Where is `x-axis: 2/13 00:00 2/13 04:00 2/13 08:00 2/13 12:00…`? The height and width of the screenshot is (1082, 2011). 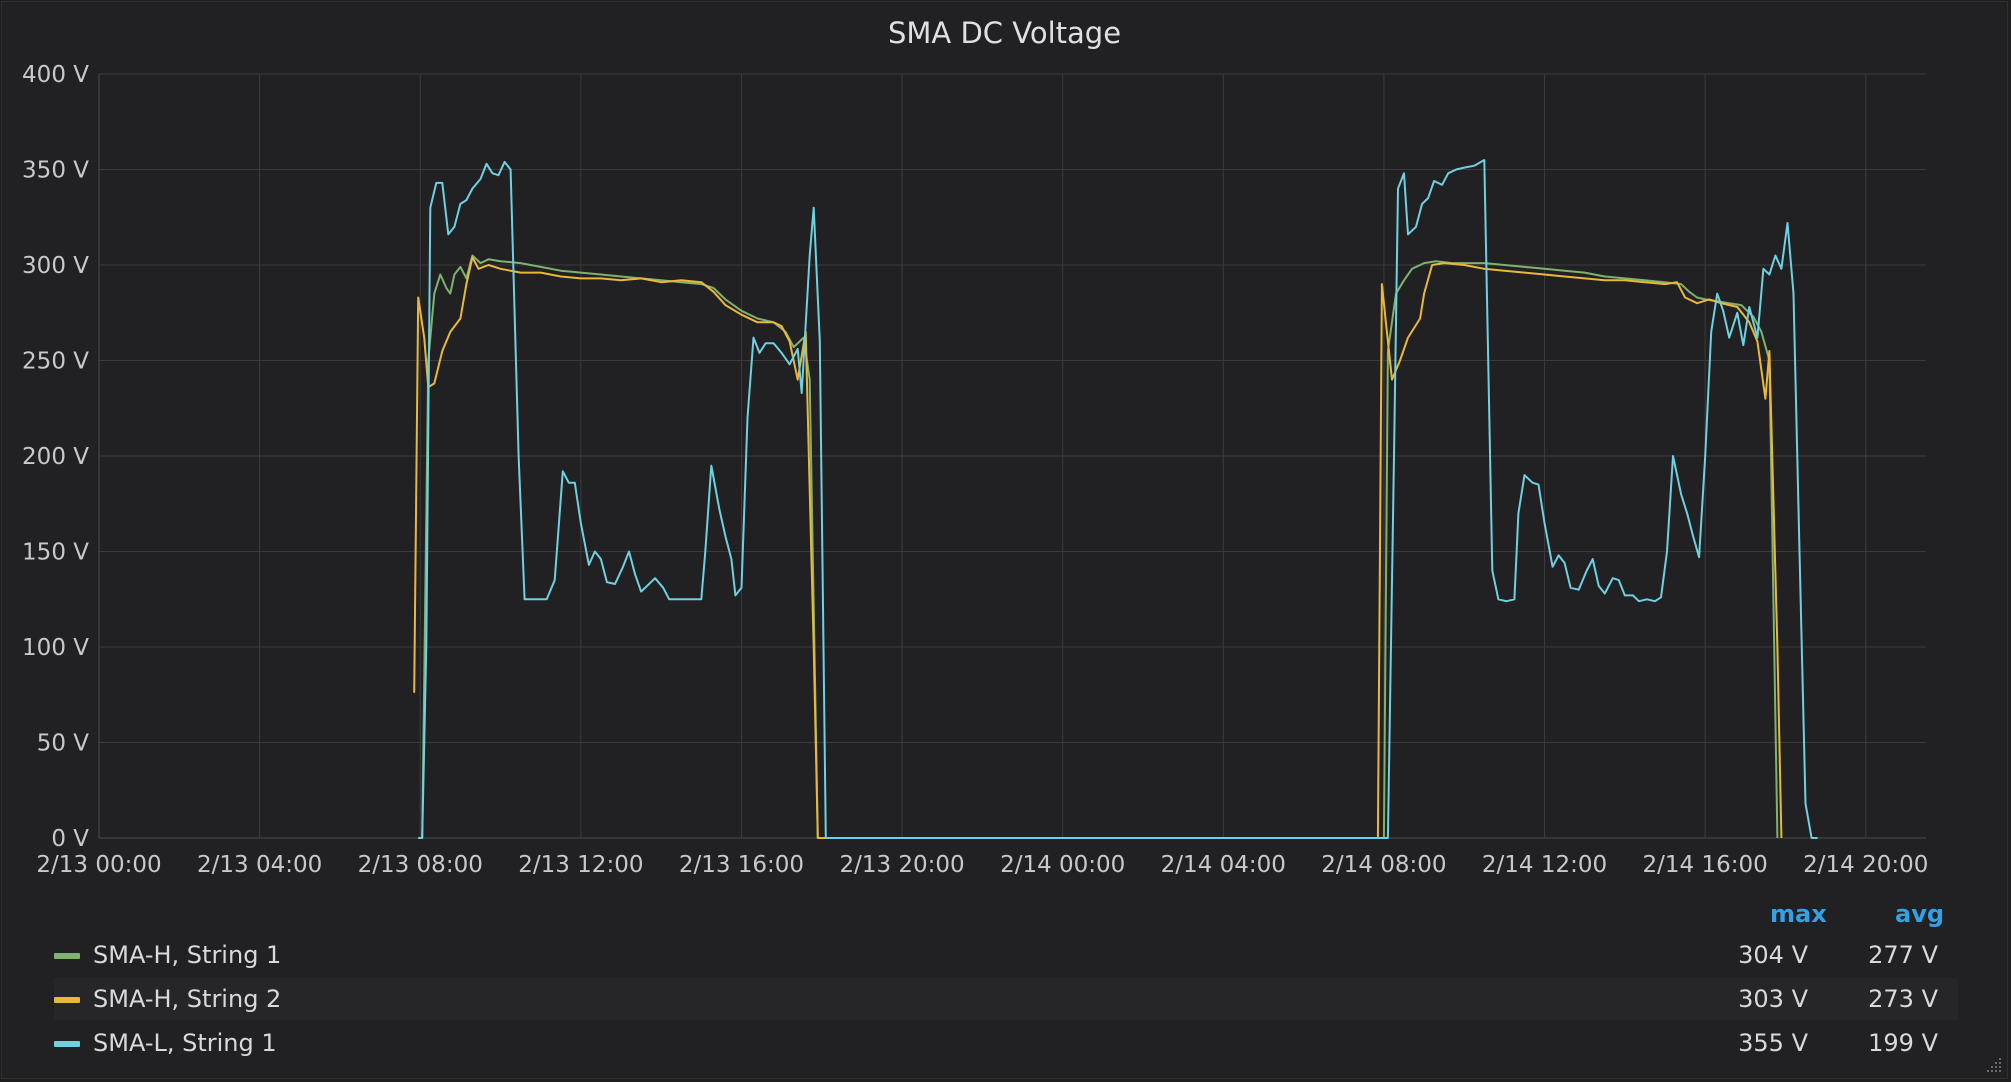
x-axis: 2/13 00:00 2/13 04:00 2/13 08:00 2/13 12:00… is located at coordinates (982, 857).